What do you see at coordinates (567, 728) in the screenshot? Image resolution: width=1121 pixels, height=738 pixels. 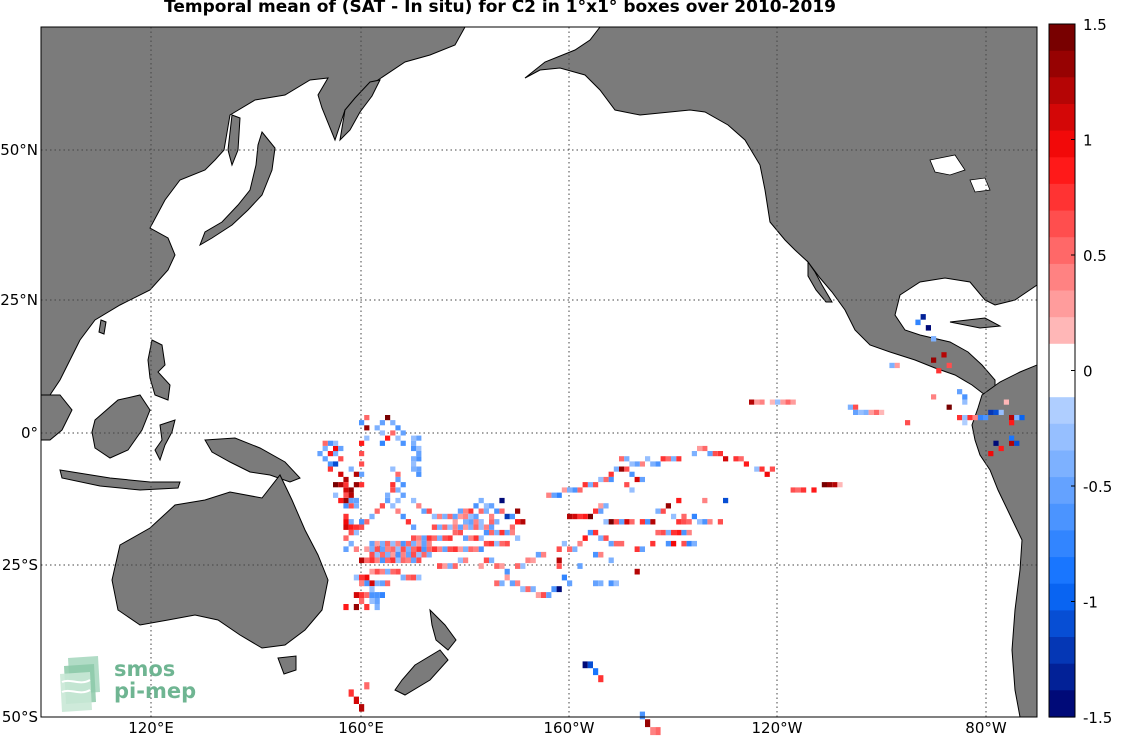 I see `x-axis: 120°E 160°E 160°W 120°W 80°W` at bounding box center [567, 728].